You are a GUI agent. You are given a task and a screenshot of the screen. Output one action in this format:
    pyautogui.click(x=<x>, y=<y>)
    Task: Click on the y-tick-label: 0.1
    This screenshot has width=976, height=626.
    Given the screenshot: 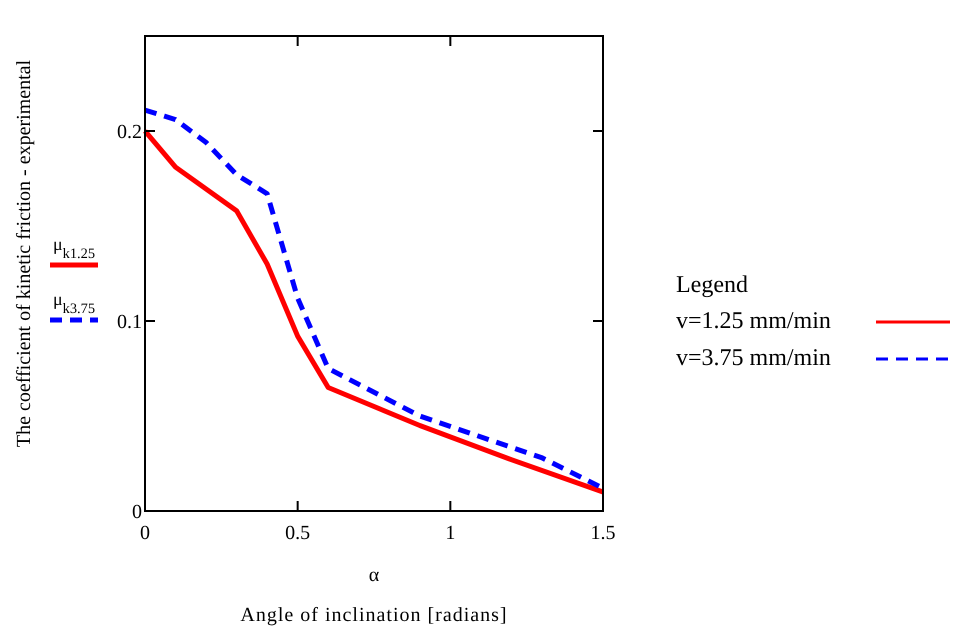 What is the action you would take?
    pyautogui.click(x=129, y=322)
    